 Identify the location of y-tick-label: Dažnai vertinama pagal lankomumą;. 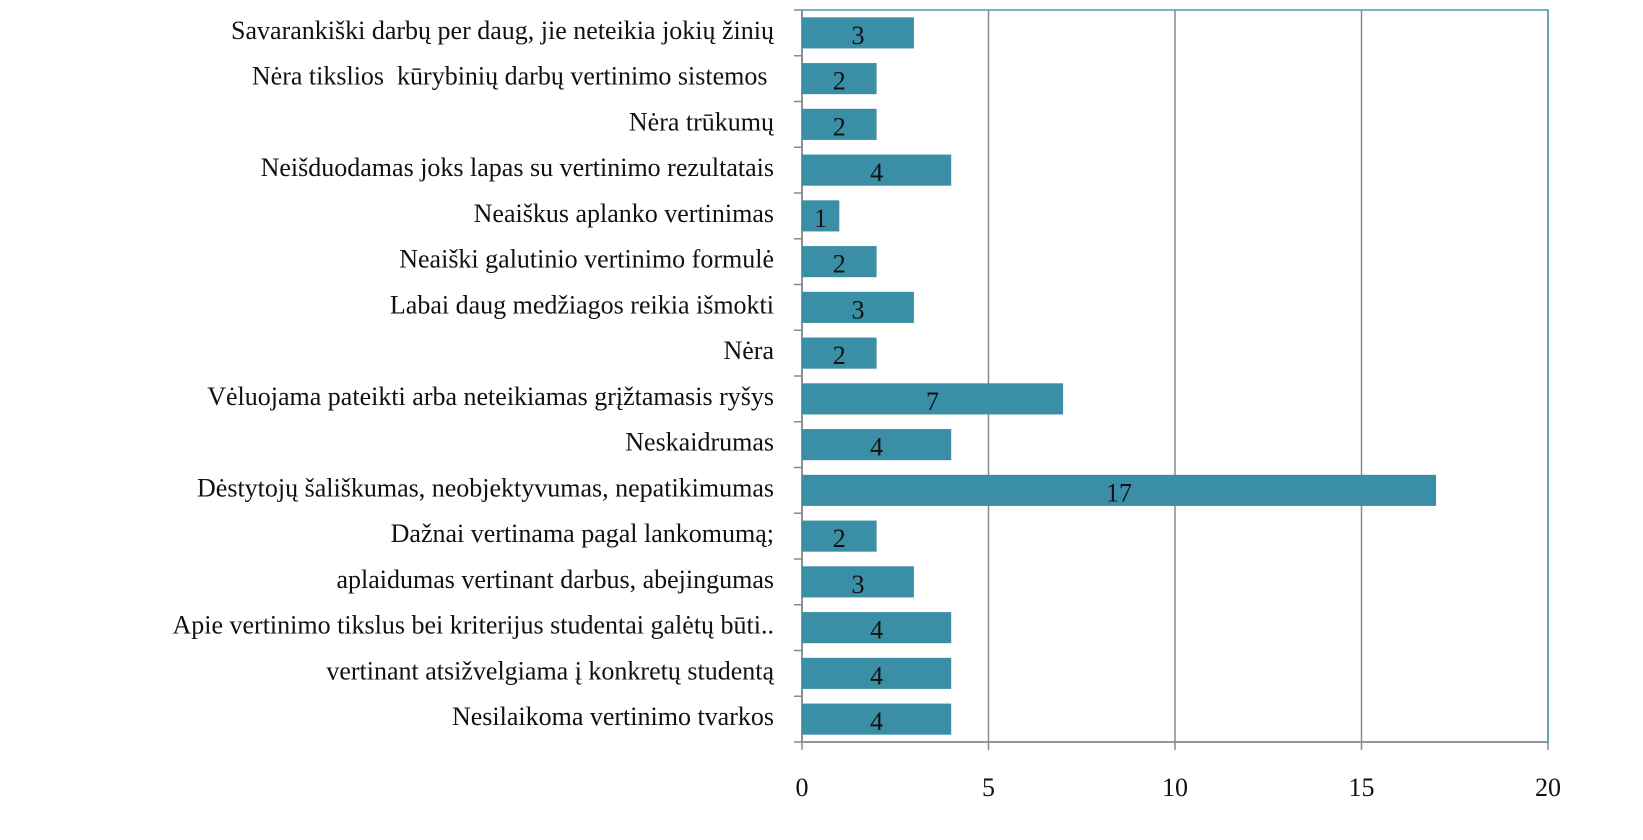
(582, 533).